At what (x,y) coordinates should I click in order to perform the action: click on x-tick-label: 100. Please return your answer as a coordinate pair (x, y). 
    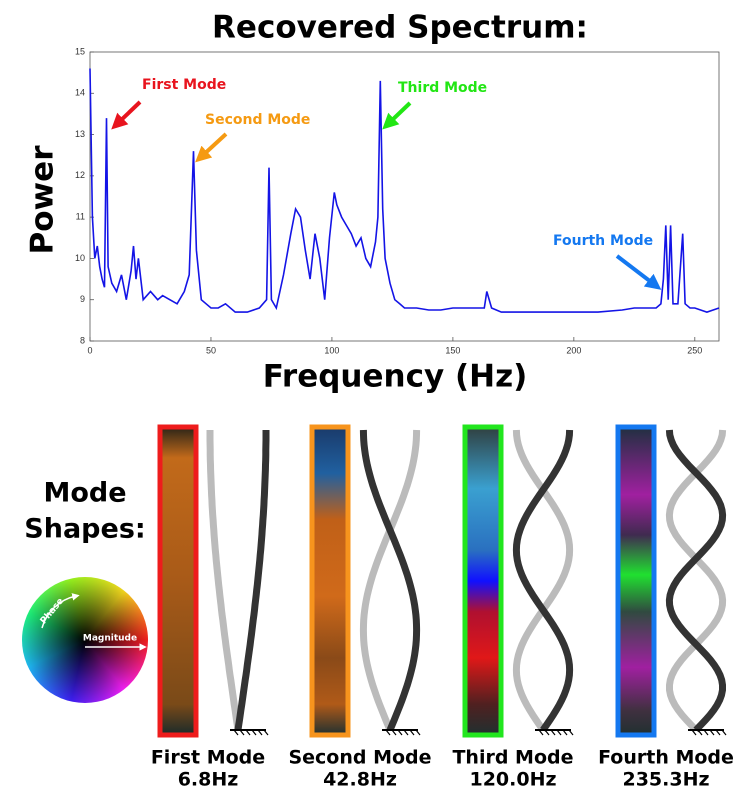
    Looking at the image, I should click on (331, 350).